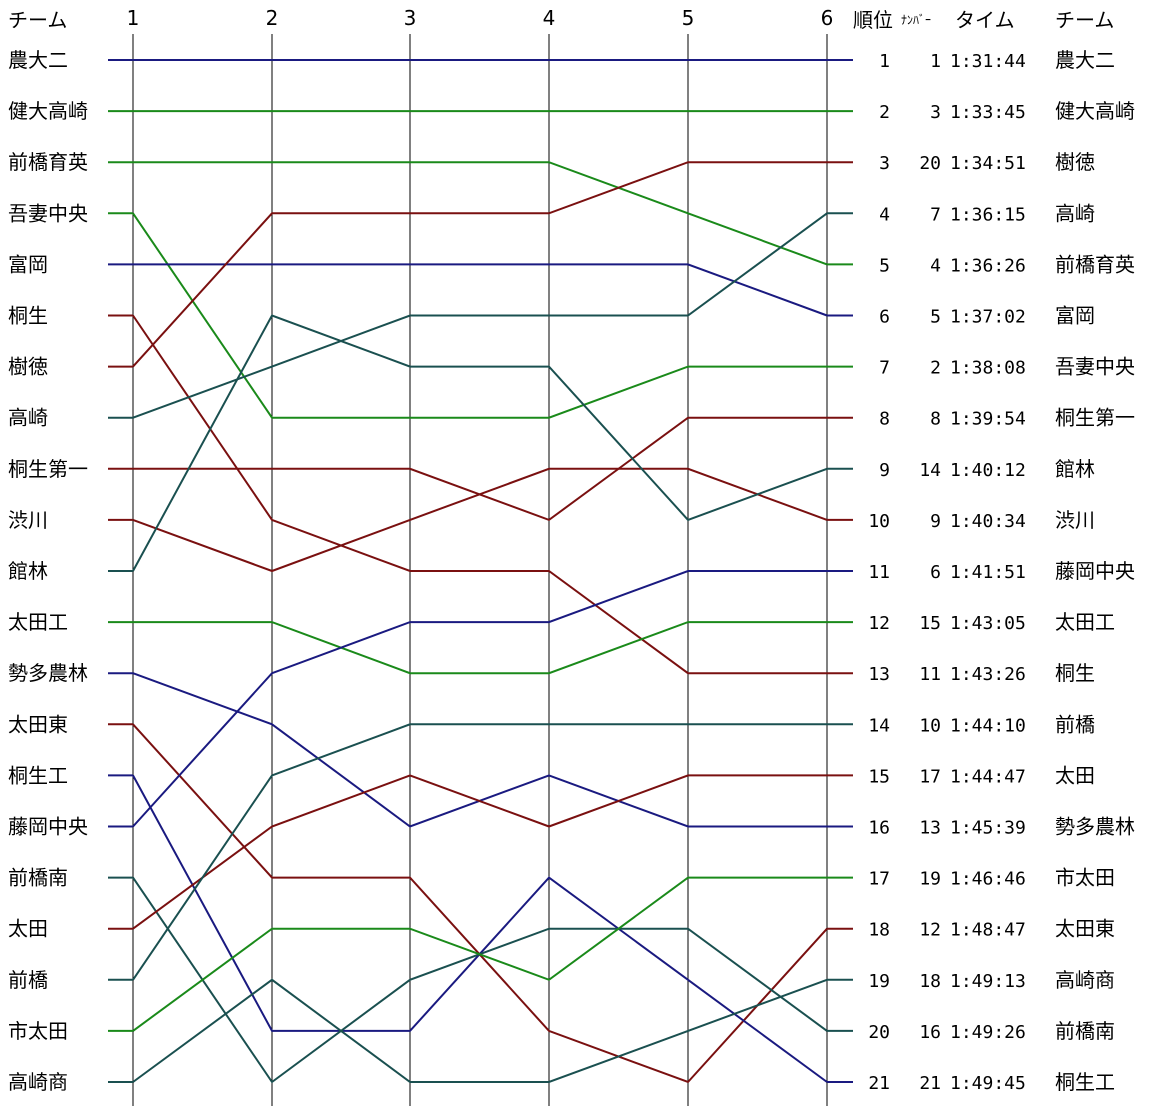 Image resolution: width=1150 pixels, height=1106 pixels. I want to click on result-rank: 1, so click(884, 61).